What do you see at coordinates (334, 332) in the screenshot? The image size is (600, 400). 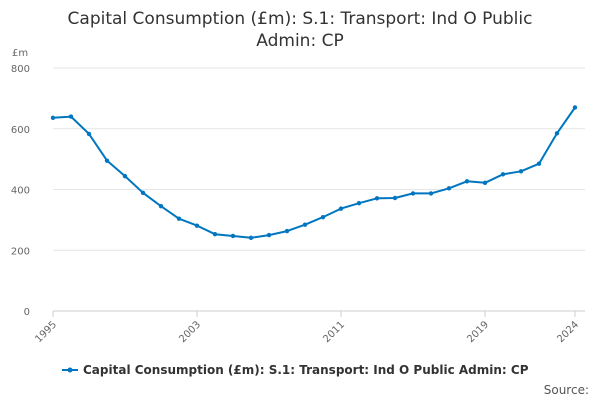 I see `x-tick-label: 2011` at bounding box center [334, 332].